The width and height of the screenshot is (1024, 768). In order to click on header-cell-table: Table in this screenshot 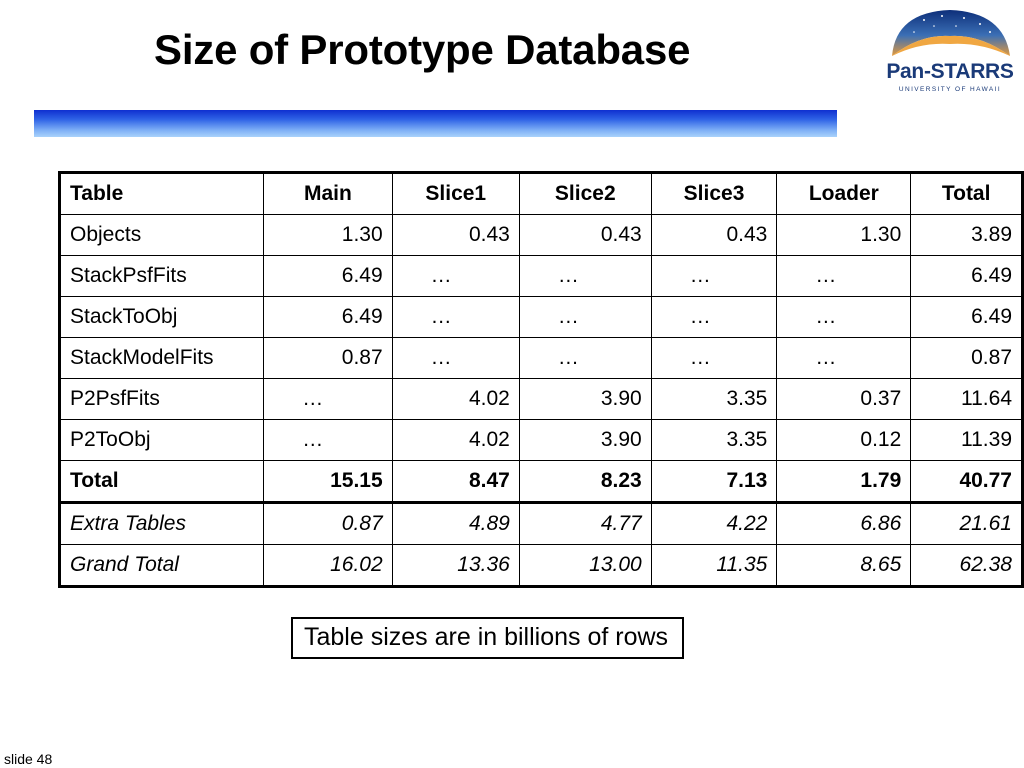, I will do `click(161, 193)`.